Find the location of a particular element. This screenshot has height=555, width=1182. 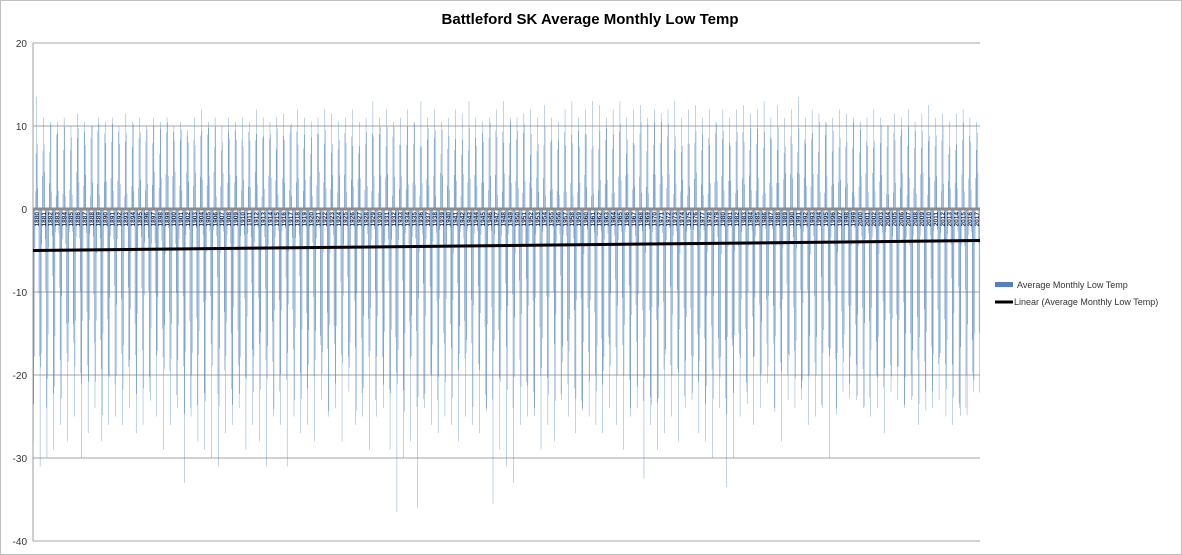

x-tick-label: 1899 is located at coordinates (167, 219).